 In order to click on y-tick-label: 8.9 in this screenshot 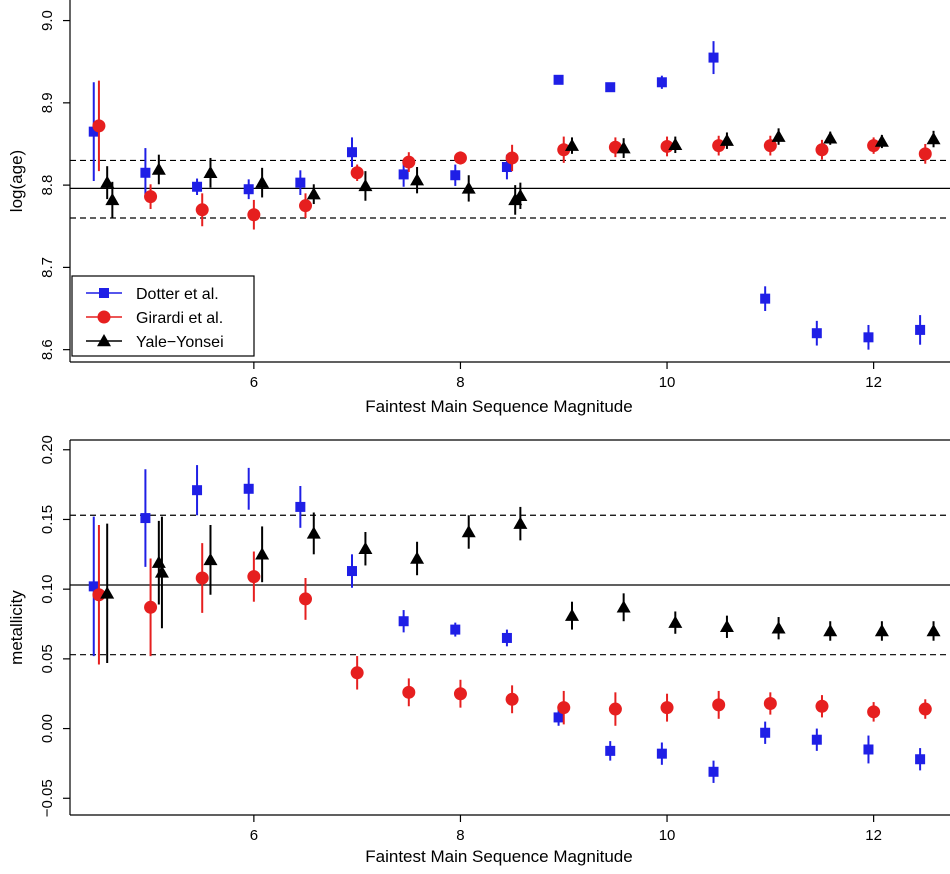, I will do `click(47, 102)`.